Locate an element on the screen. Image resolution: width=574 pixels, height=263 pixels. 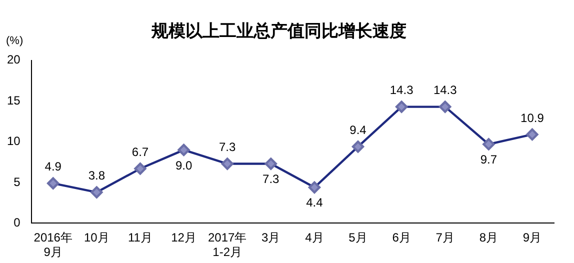
x-tick-label: 8月 is located at coordinates (488, 237).